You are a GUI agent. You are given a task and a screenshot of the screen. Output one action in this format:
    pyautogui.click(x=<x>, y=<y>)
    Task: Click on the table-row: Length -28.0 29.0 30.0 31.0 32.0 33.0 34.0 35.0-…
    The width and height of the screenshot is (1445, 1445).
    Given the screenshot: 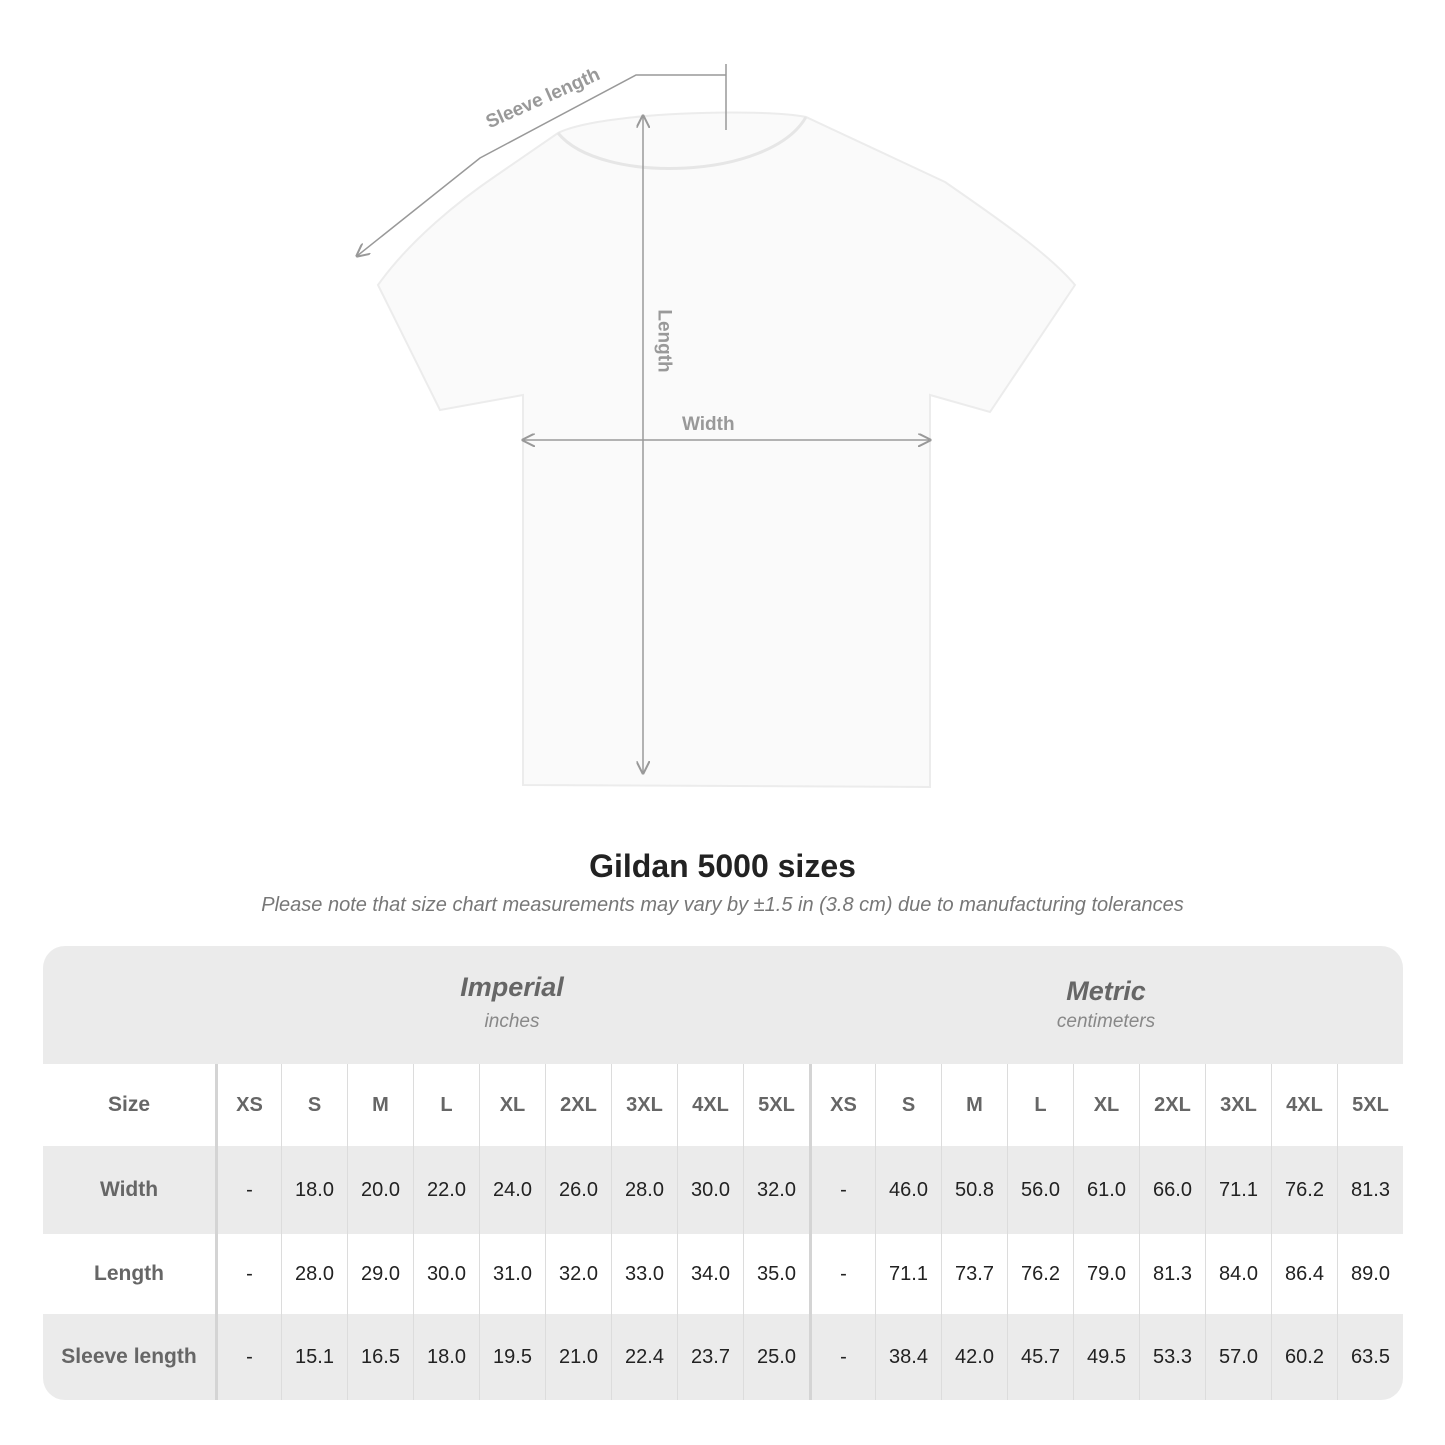 What is the action you would take?
    pyautogui.click(x=723, y=1274)
    